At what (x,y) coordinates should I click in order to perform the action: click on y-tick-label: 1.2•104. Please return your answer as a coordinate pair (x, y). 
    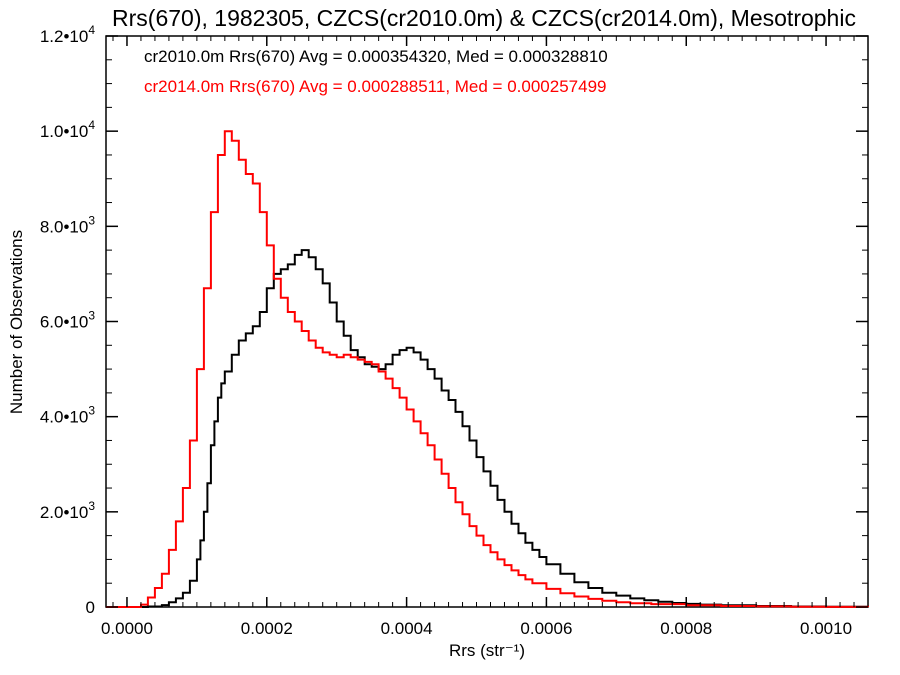
    Looking at the image, I should click on (68, 34).